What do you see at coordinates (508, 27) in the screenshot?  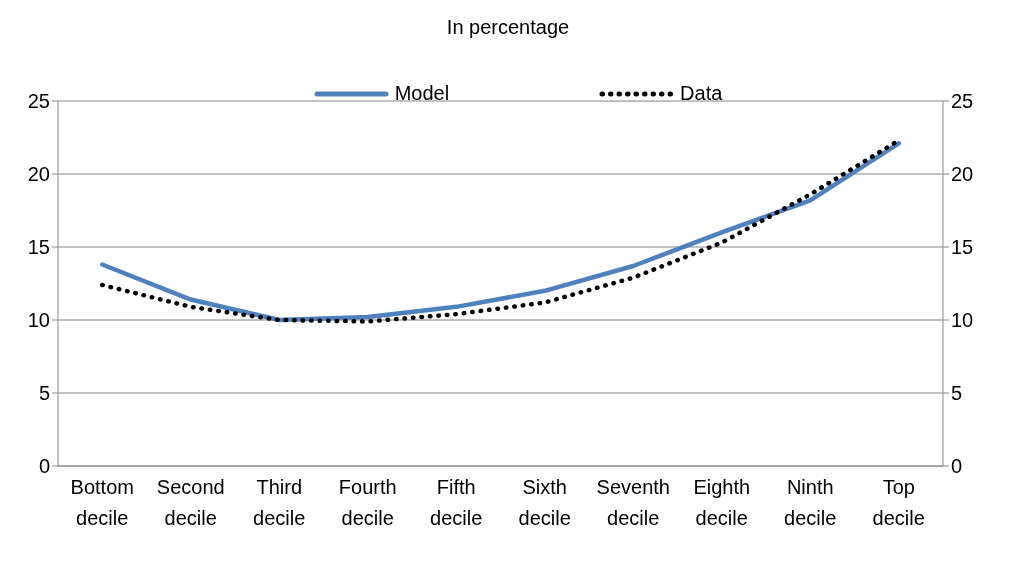 I see `chart-title: In percentage` at bounding box center [508, 27].